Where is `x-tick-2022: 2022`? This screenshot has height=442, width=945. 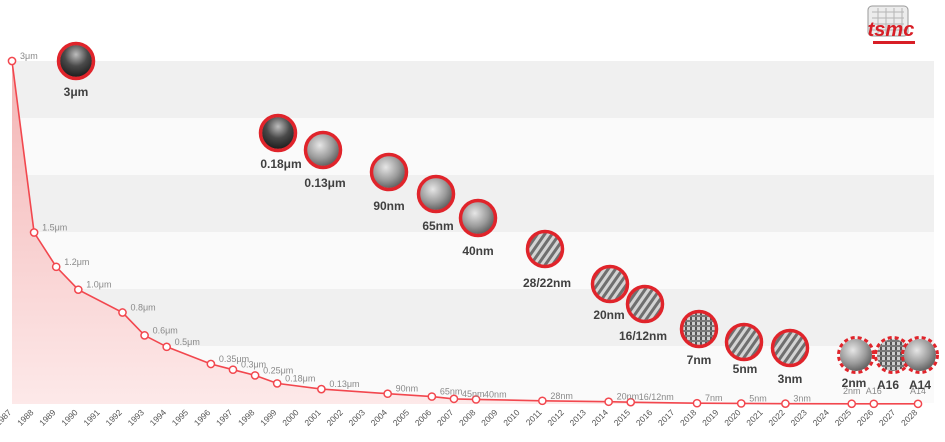
x-tick-2022: 2022 is located at coordinates (776, 417).